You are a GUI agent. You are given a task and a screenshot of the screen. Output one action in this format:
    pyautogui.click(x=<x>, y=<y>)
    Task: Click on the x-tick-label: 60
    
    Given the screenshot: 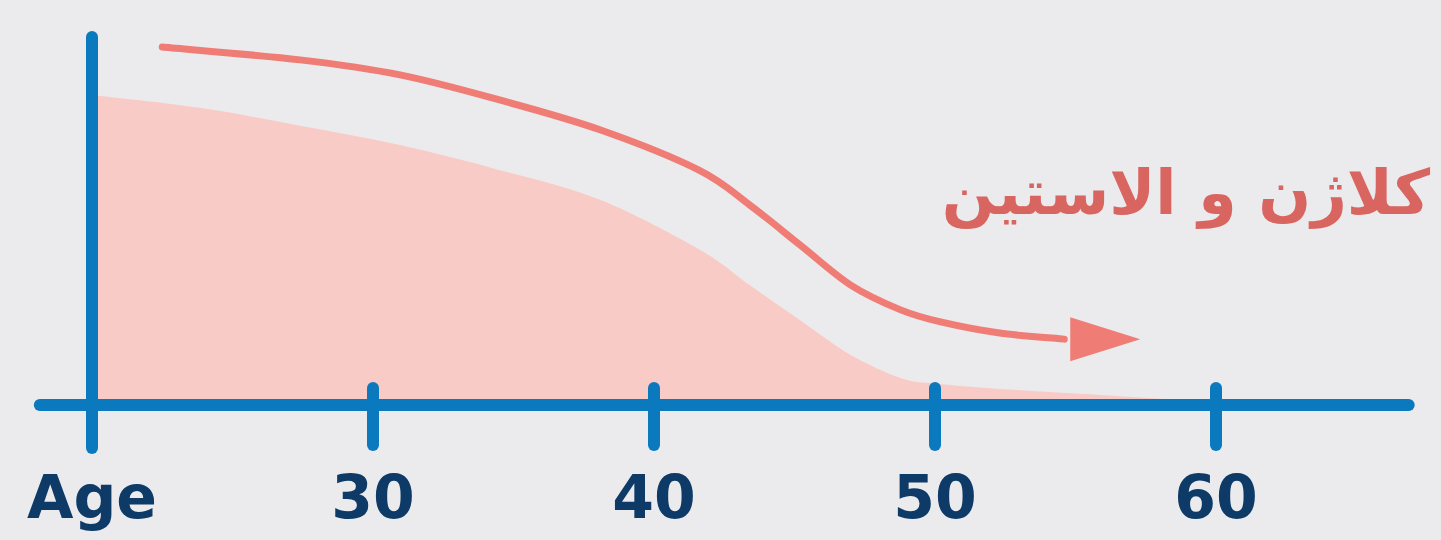 What is the action you would take?
    pyautogui.click(x=1216, y=497)
    